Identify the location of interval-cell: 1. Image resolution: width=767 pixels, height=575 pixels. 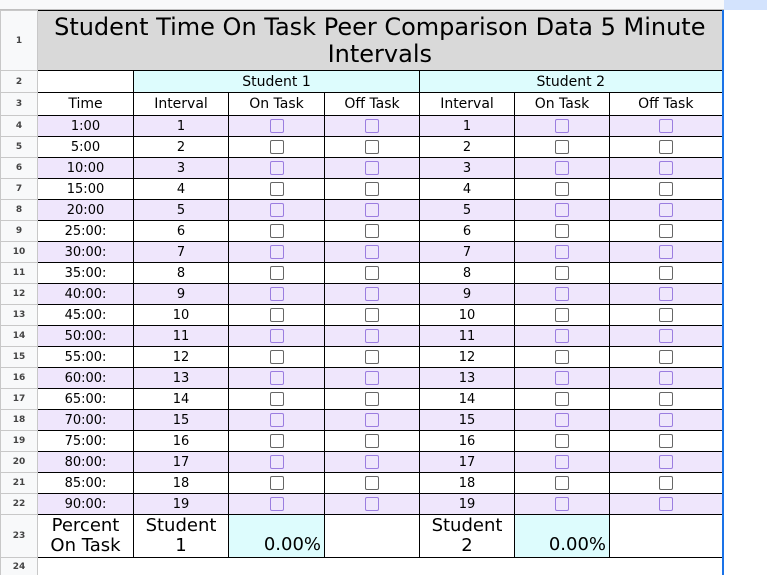
(467, 126).